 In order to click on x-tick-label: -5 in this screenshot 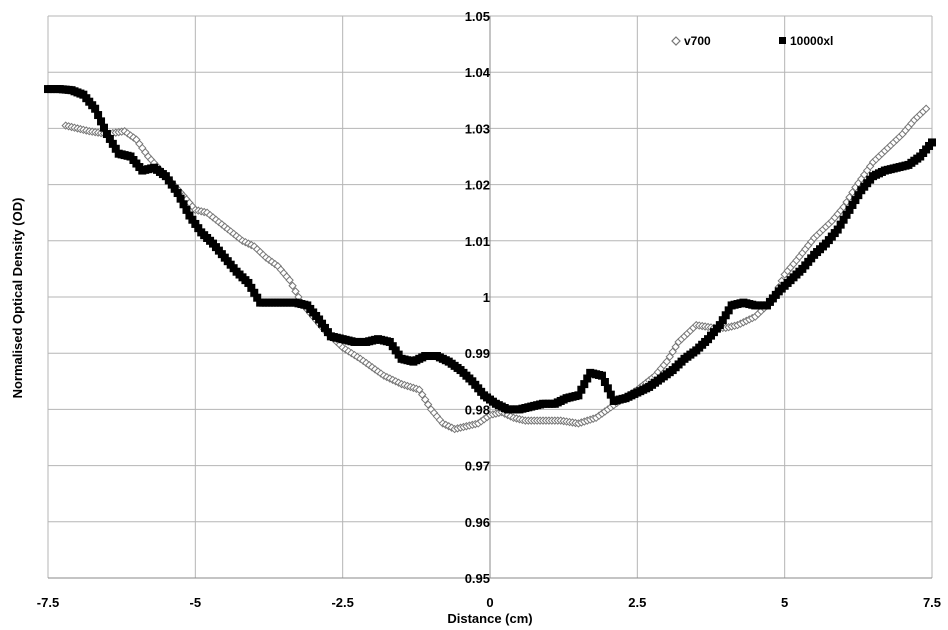, I will do `click(196, 602)`.